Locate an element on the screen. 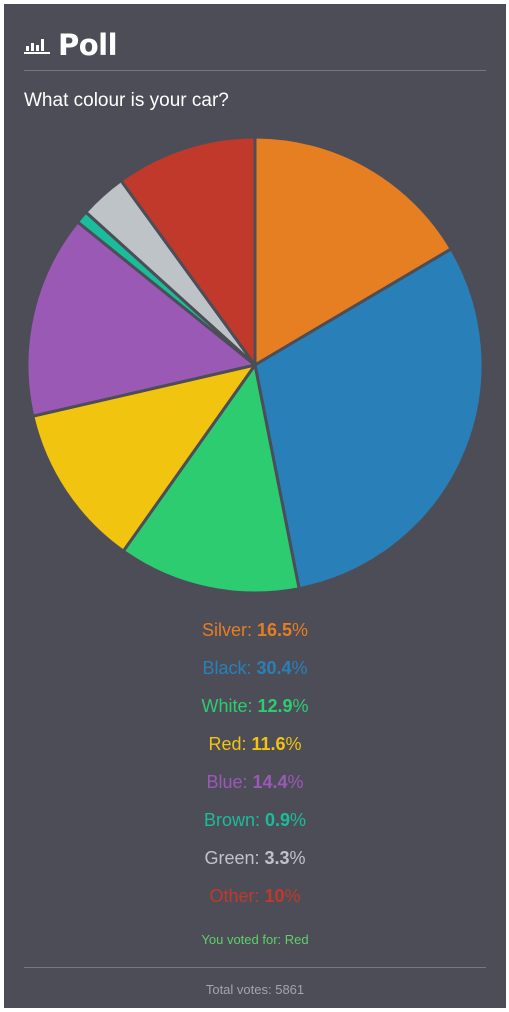 The image size is (509, 1012). legend-item-other: Other: 10% is located at coordinates (255, 901).